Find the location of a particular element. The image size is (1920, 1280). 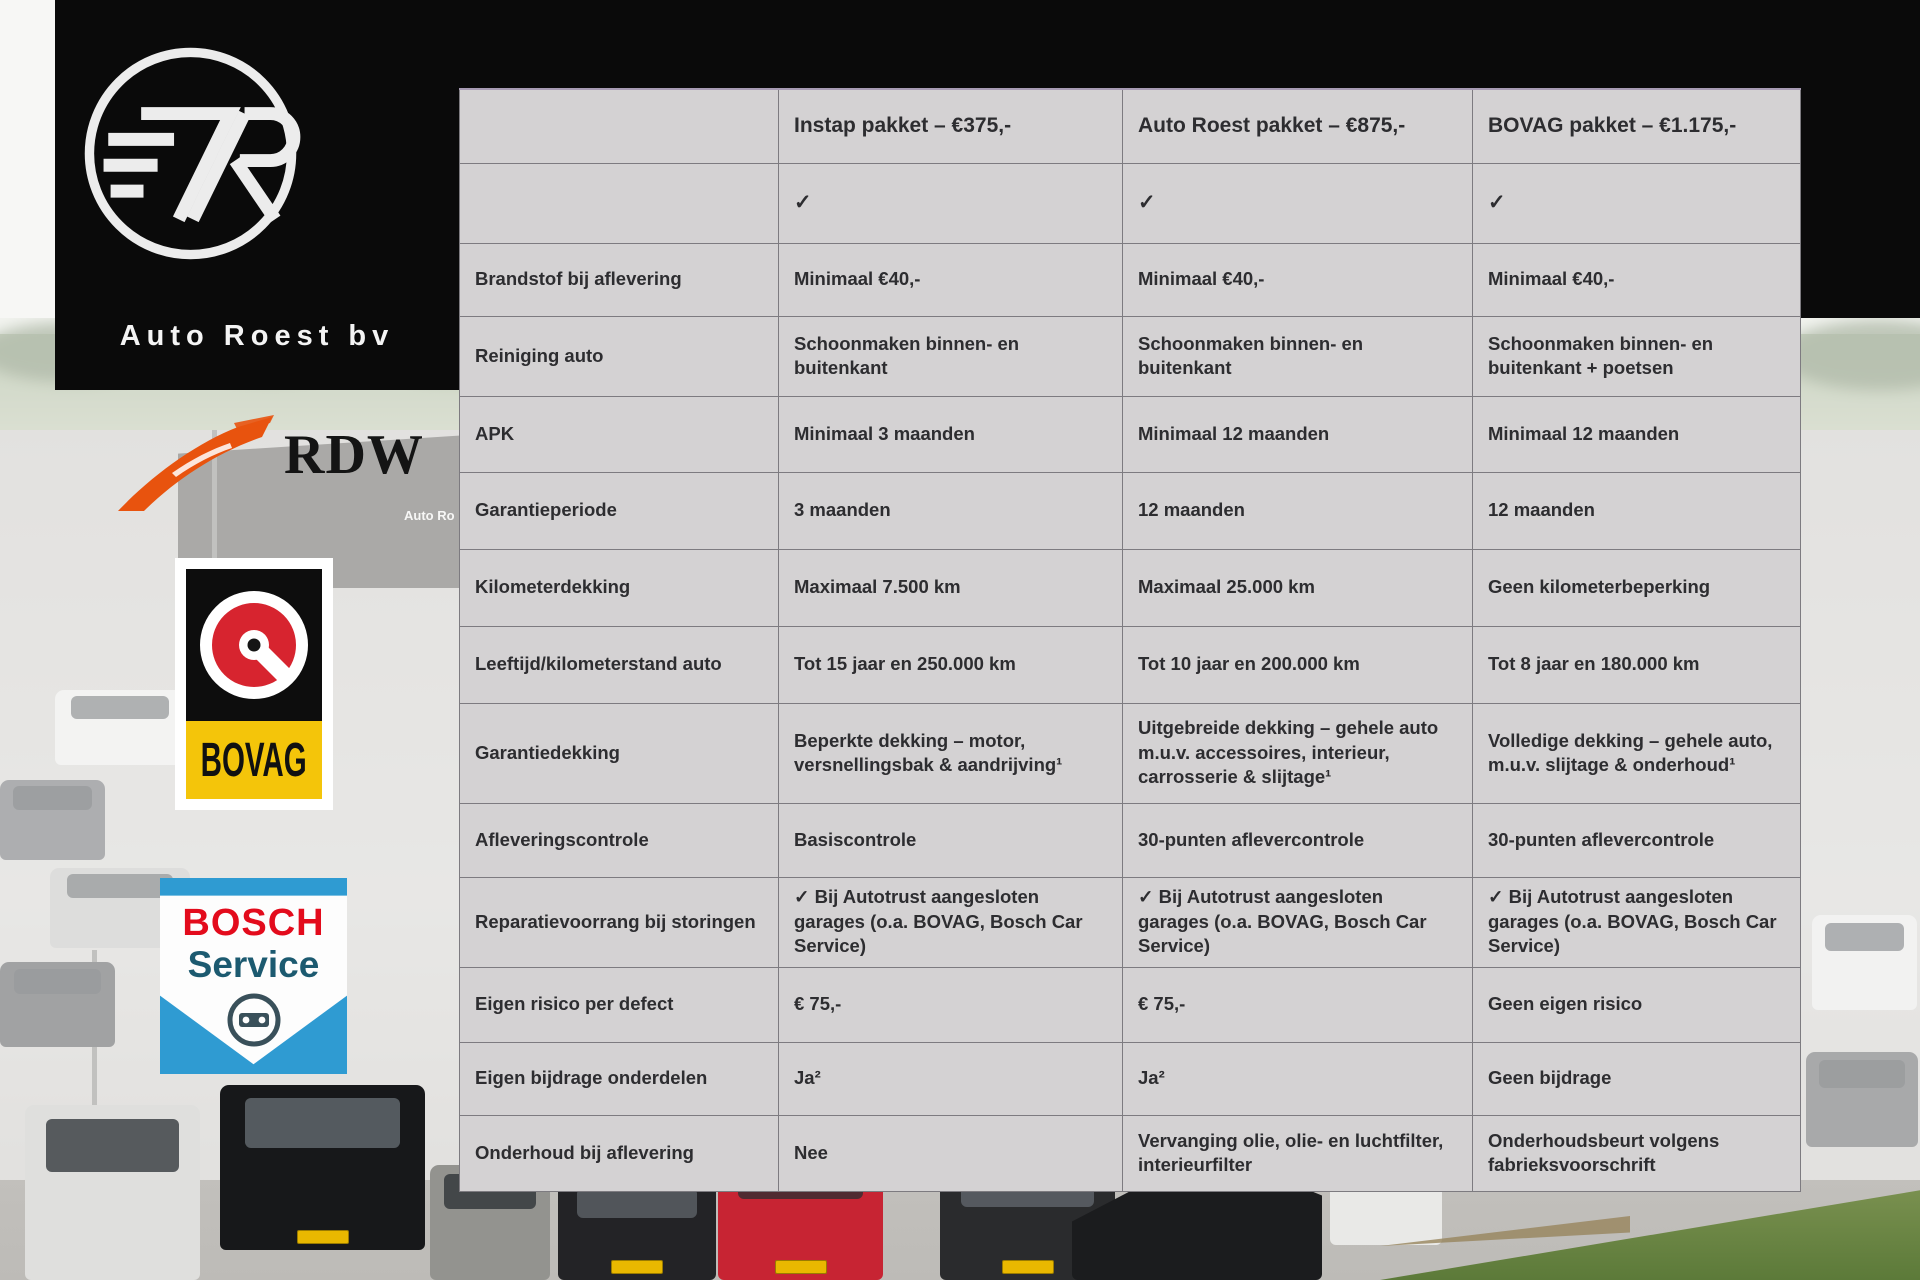

bovag-wordmark: BOVAG is located at coordinates (254, 759).